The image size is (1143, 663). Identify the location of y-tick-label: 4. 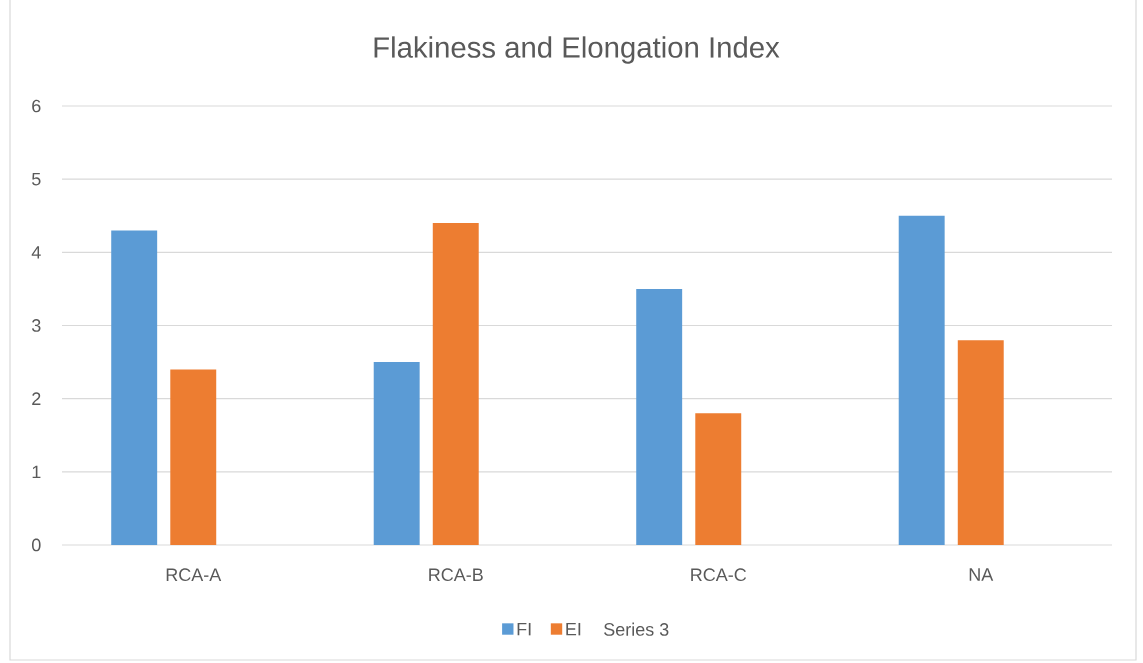
(36, 252).